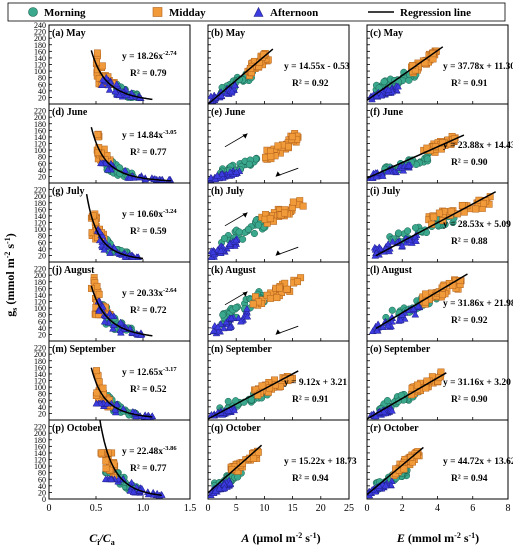 This screenshot has height=550, width=513. What do you see at coordinates (149, 214) in the screenshot?
I see `regression-equation: y = 10.60x-3.24` at bounding box center [149, 214].